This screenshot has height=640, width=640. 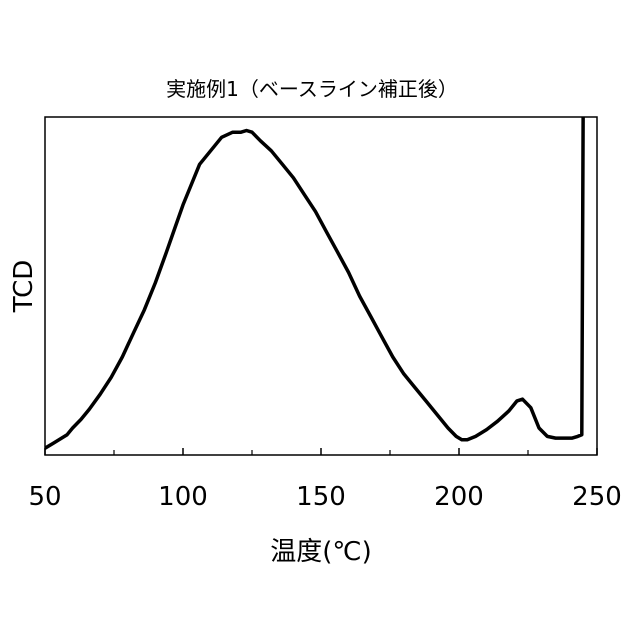 I want to click on x-tick-label: 200, so click(x=459, y=497).